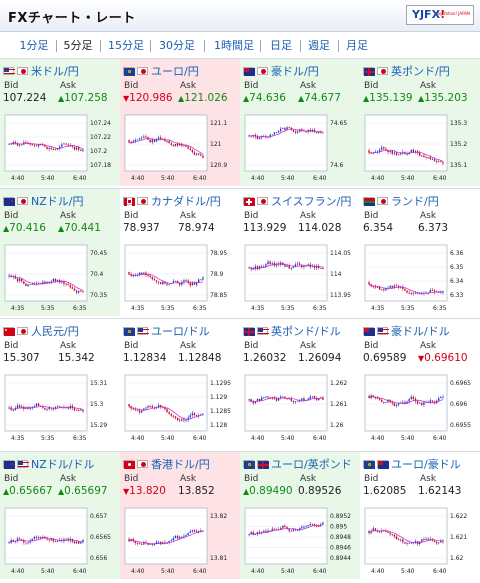 The image size is (480, 583). I want to click on currency-pair-header: ユーロ/円, so click(161, 71).